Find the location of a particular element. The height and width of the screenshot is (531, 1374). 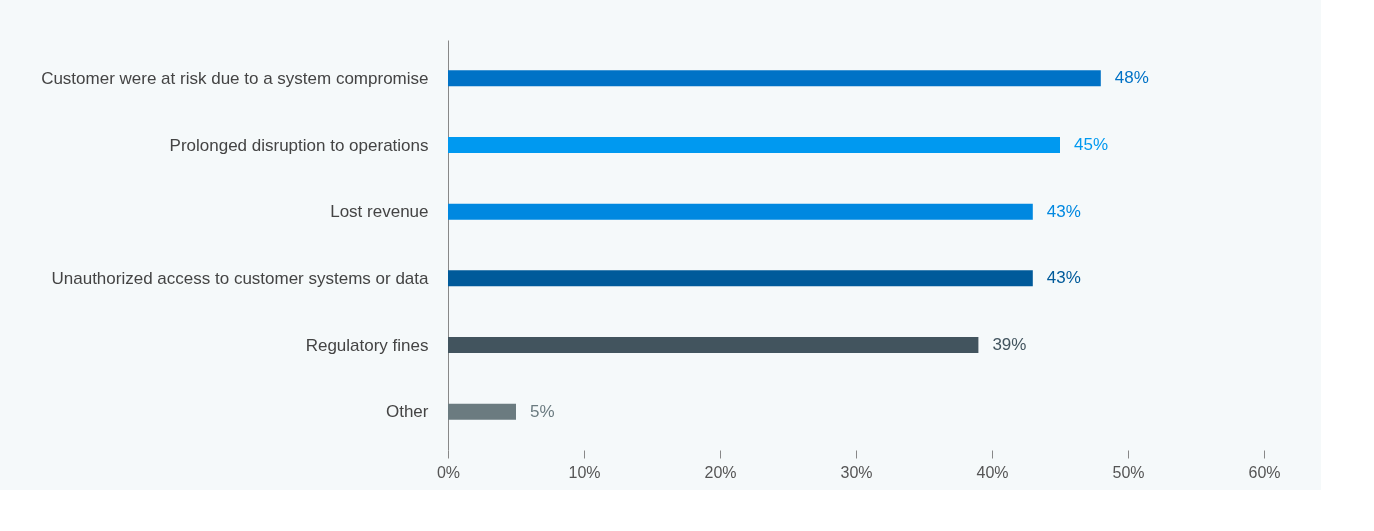

y-tick-label: Unauthorized access to customer systems or data is located at coordinates (240, 278).